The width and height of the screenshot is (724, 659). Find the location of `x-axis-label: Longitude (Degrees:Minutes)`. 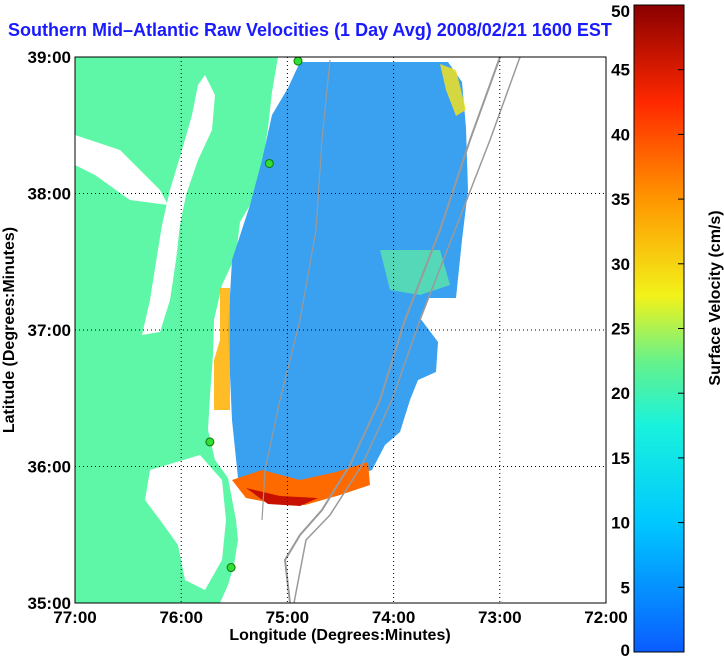

x-axis-label: Longitude (Degrees:Minutes) is located at coordinates (339, 635).